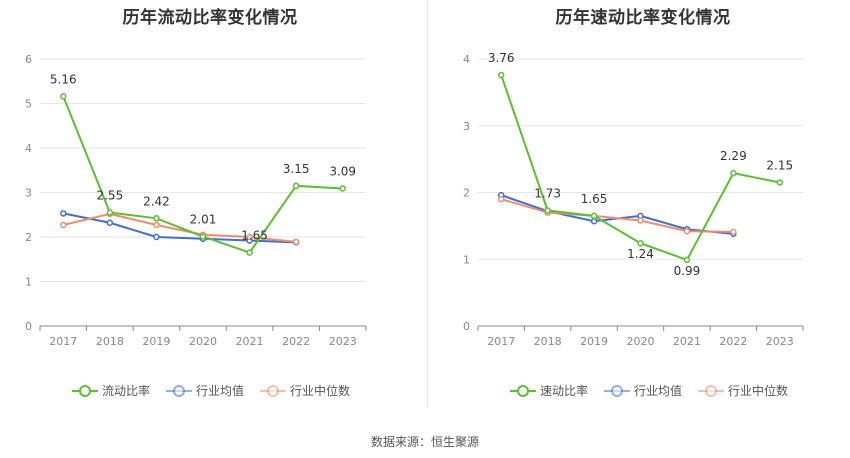 This screenshot has width=850, height=458. What do you see at coordinates (501, 58) in the screenshot?
I see `data-label: 3.76` at bounding box center [501, 58].